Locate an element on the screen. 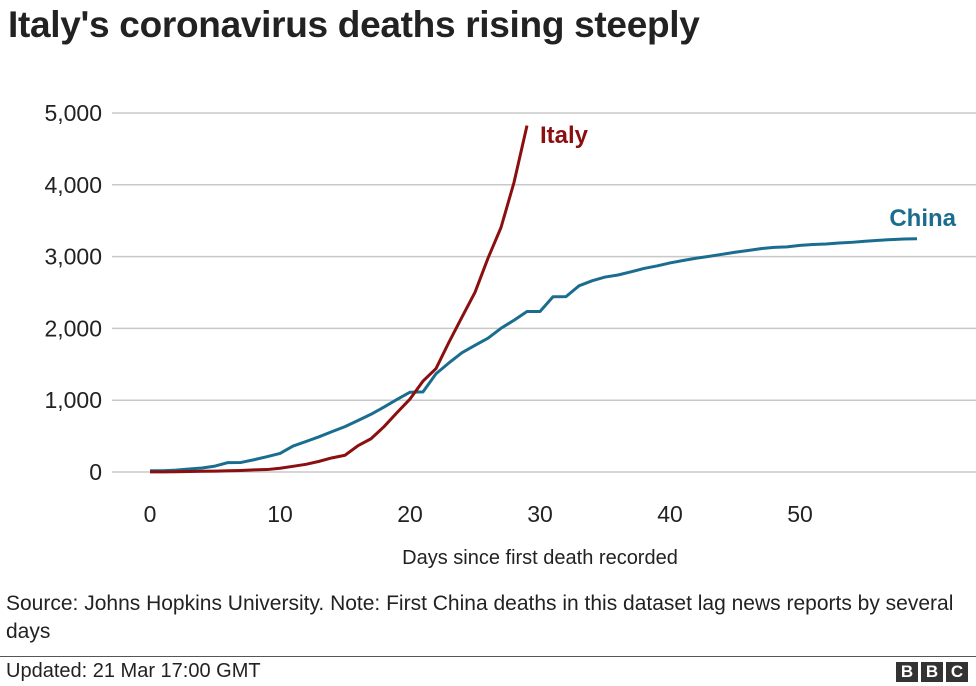  divider is located at coordinates (488, 656).